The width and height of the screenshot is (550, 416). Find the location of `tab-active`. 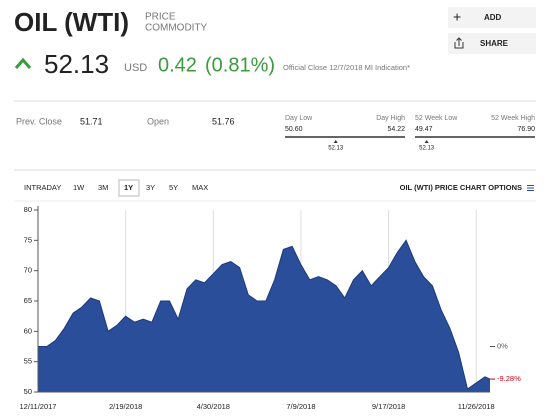

tab-active is located at coordinates (129, 188).